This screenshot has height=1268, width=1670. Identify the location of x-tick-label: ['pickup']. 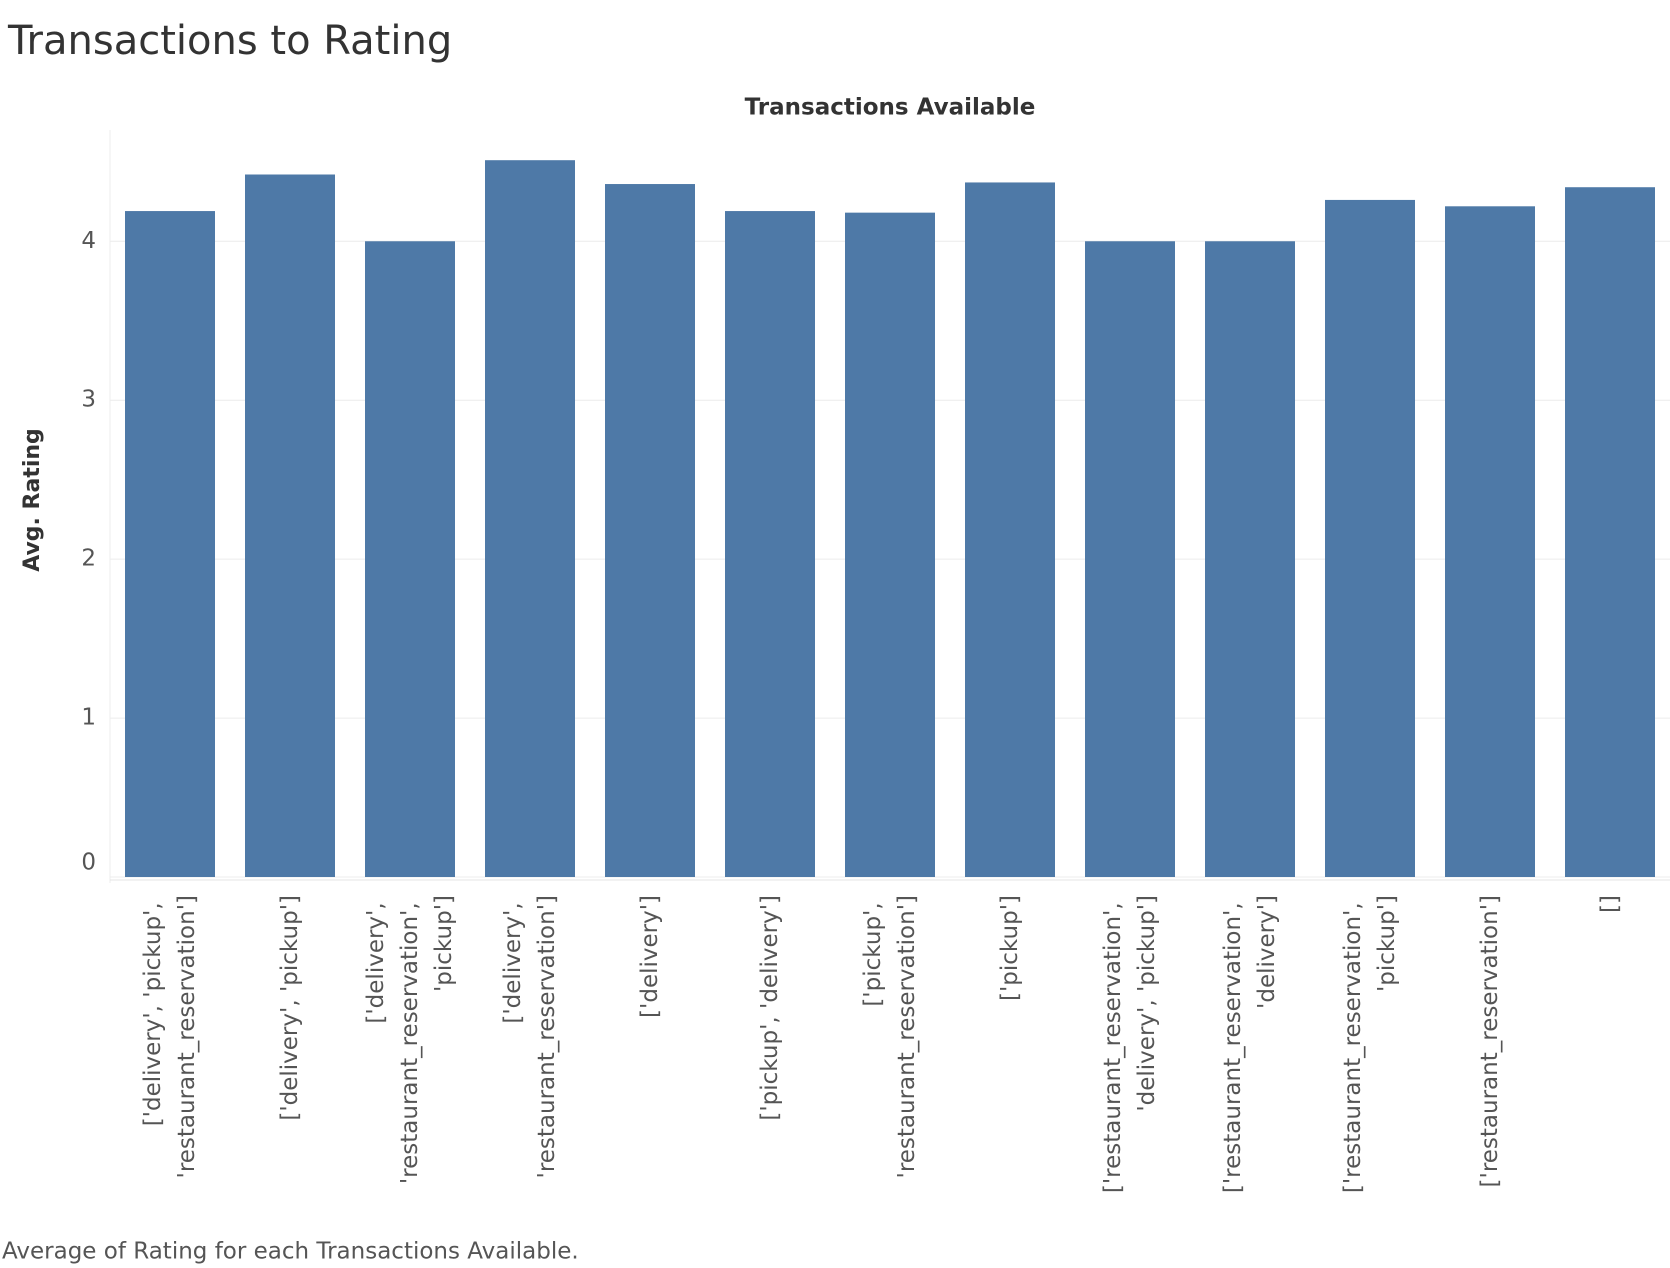
(1010, 948).